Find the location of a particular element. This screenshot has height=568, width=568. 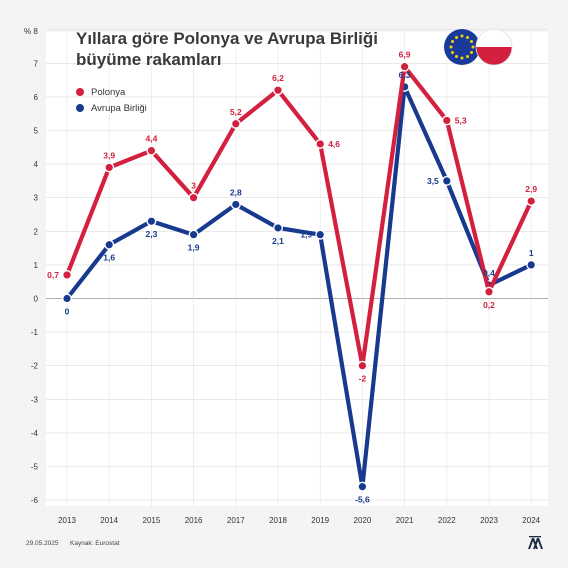

data-label: 5,3 is located at coordinates (461, 120).